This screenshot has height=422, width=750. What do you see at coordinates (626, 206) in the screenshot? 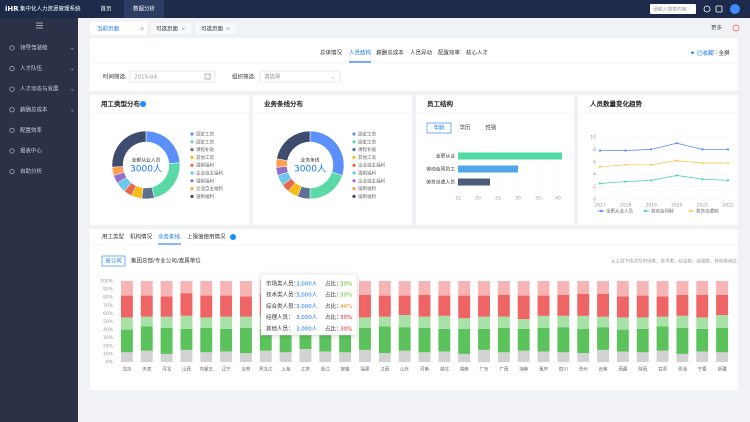
I see `x-tick-label: 2018` at bounding box center [626, 206].